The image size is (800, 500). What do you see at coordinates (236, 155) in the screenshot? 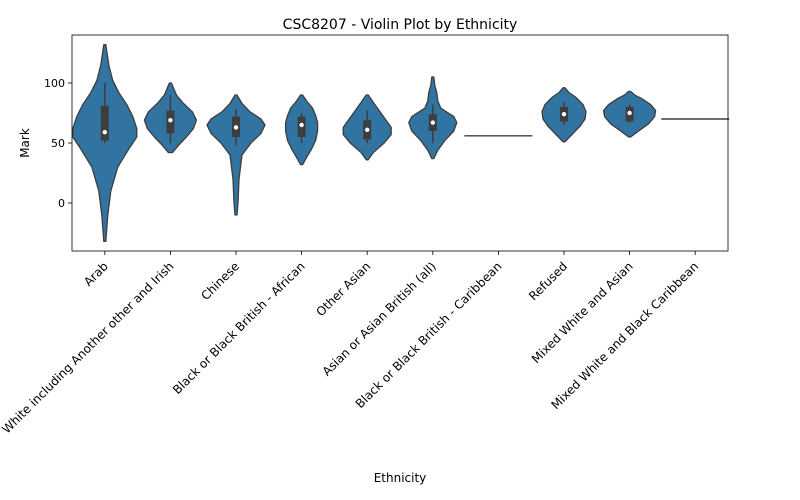
I see `violin-body` at bounding box center [236, 155].